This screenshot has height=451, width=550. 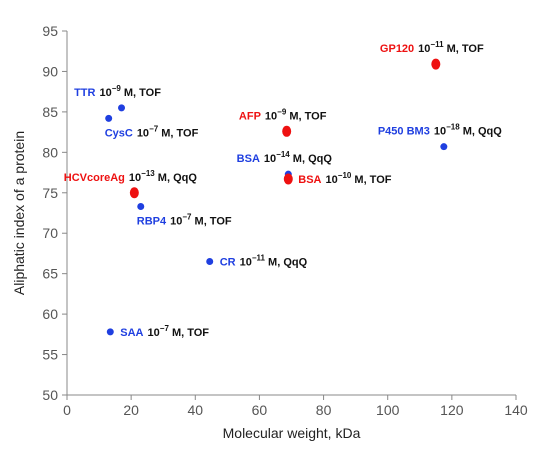 I want to click on y-tick-label: 75, so click(x=50, y=193).